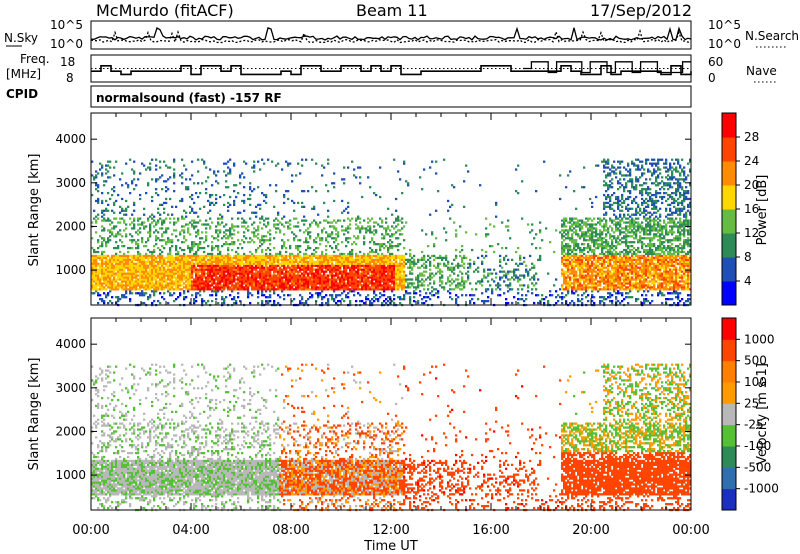 This screenshot has height=554, width=800. Describe the element at coordinates (66, 44) in the screenshot. I see `noise-left-tick-bottom: 10^0` at that location.